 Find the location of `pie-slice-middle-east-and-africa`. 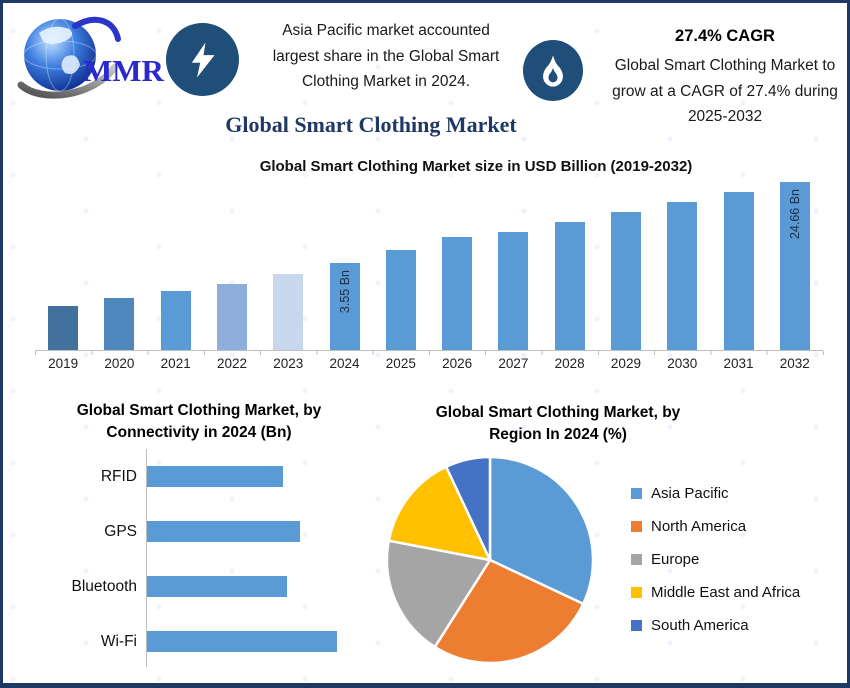

pie-slice-middle-east-and-africa is located at coordinates (439, 513).